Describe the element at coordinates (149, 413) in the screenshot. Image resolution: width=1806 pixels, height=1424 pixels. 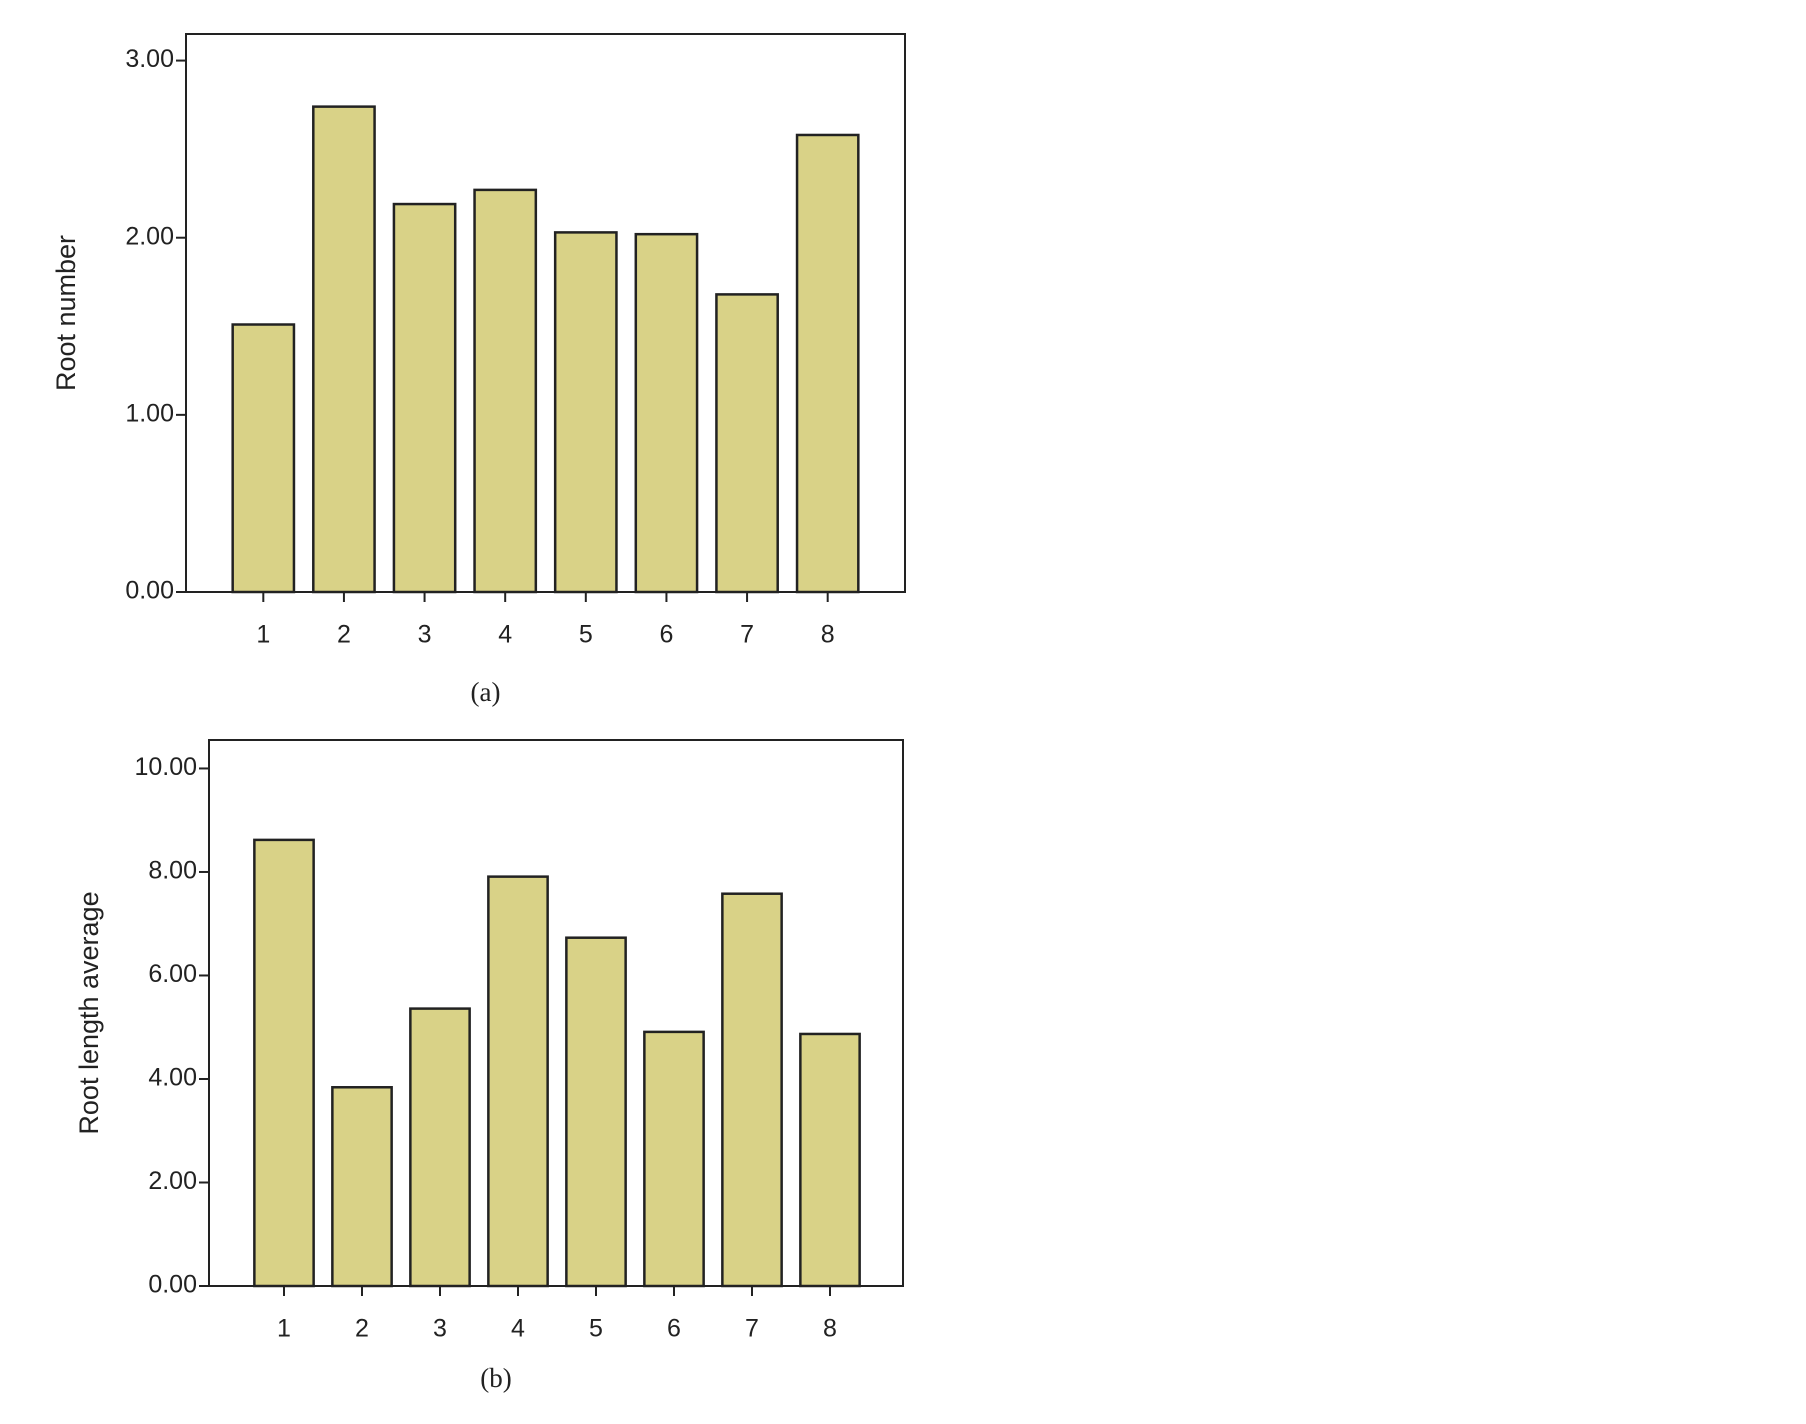
I see `y-tick-label: 1.00` at that location.